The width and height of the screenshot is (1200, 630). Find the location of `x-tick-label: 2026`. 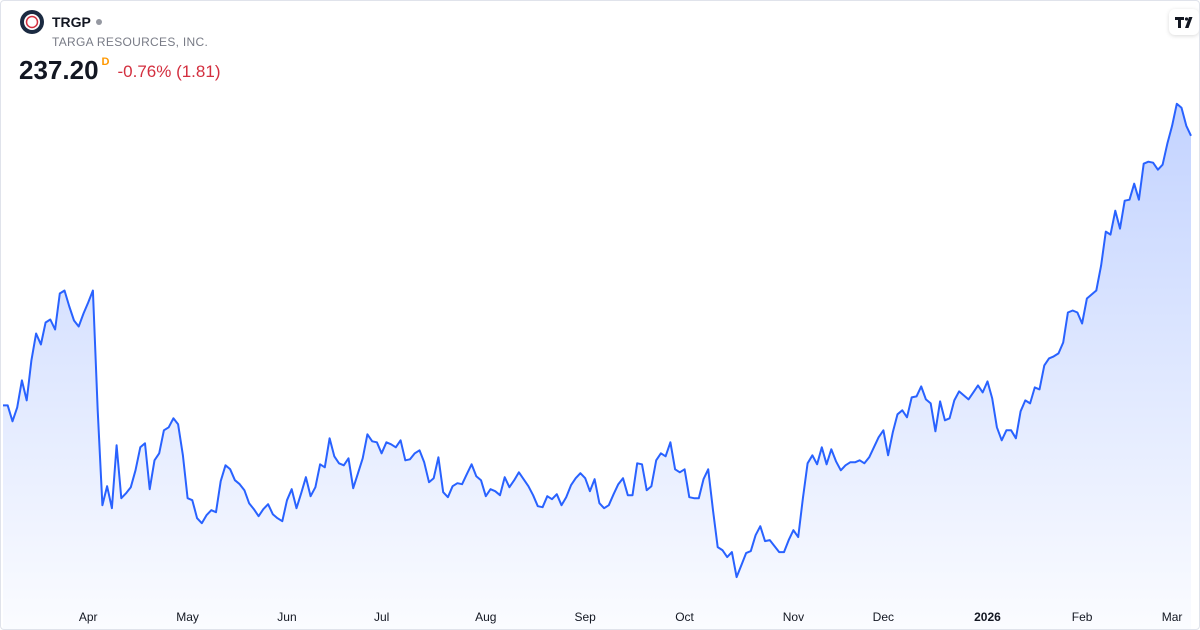

x-tick-label: 2026 is located at coordinates (987, 617).